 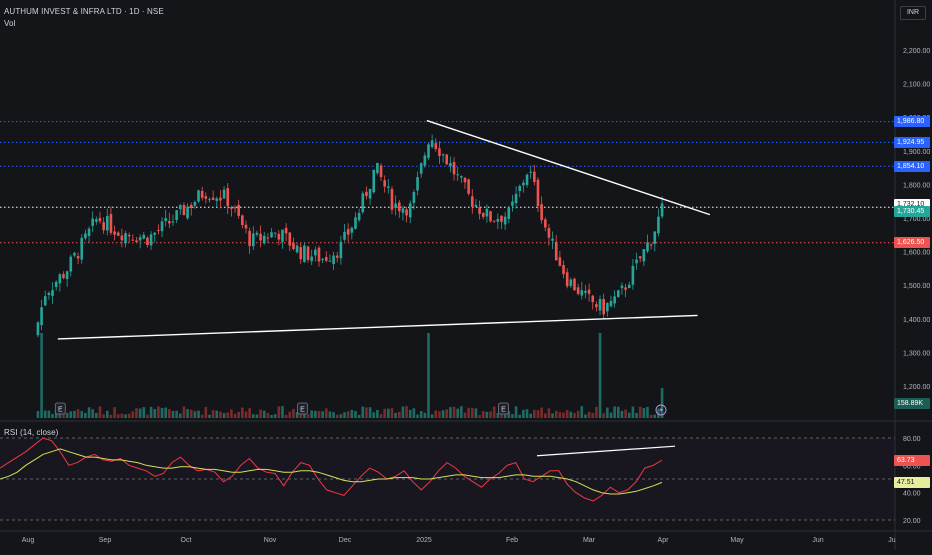 What do you see at coordinates (512, 540) in the screenshot?
I see `x-tick-label: Feb` at bounding box center [512, 540].